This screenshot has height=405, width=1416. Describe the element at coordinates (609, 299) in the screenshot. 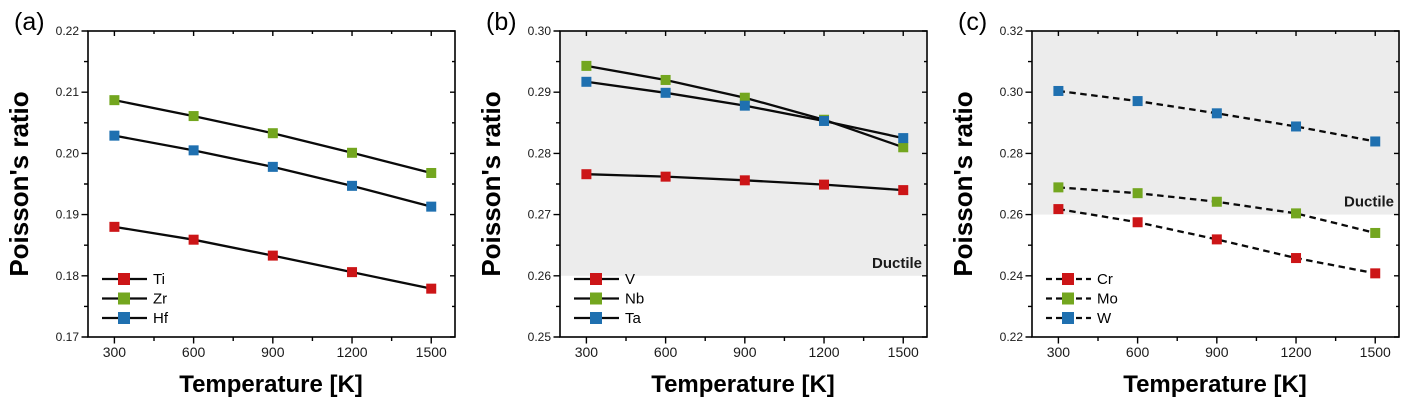

I see `legend: V Nb Ta` at that location.